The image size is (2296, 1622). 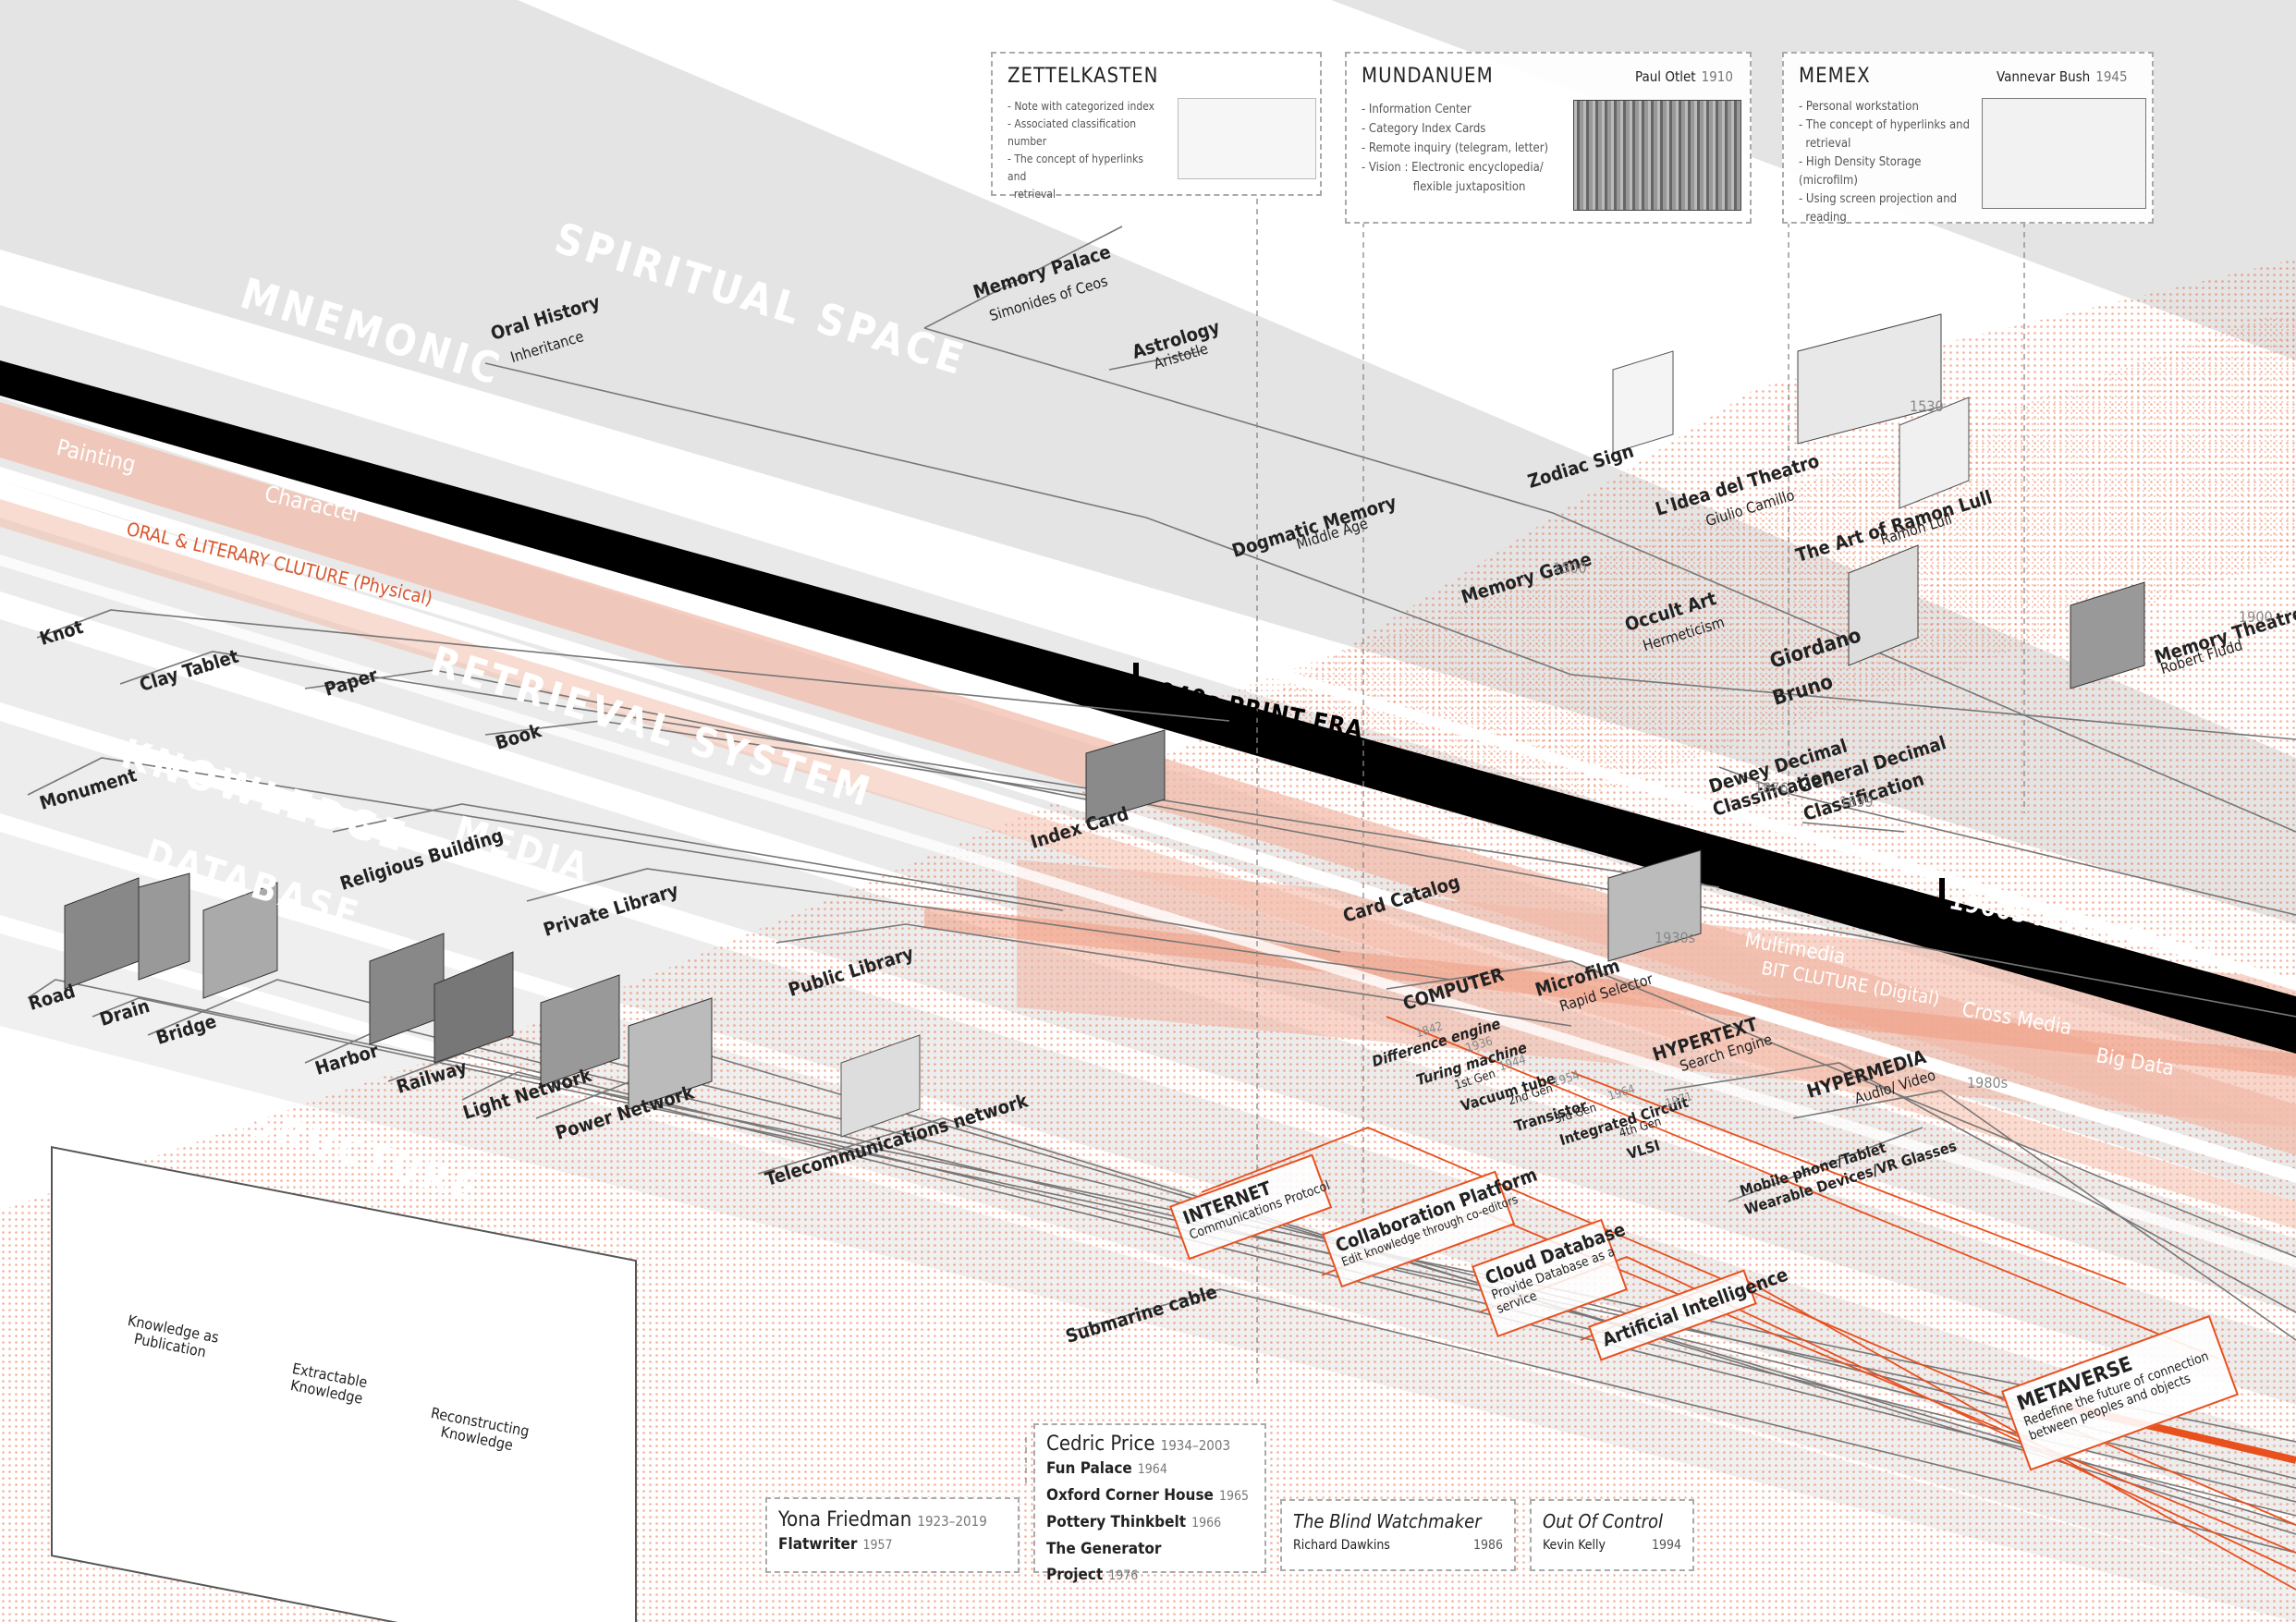 What do you see at coordinates (877, 1546) in the screenshot?
I see `friedman-work-year: 1957` at bounding box center [877, 1546].